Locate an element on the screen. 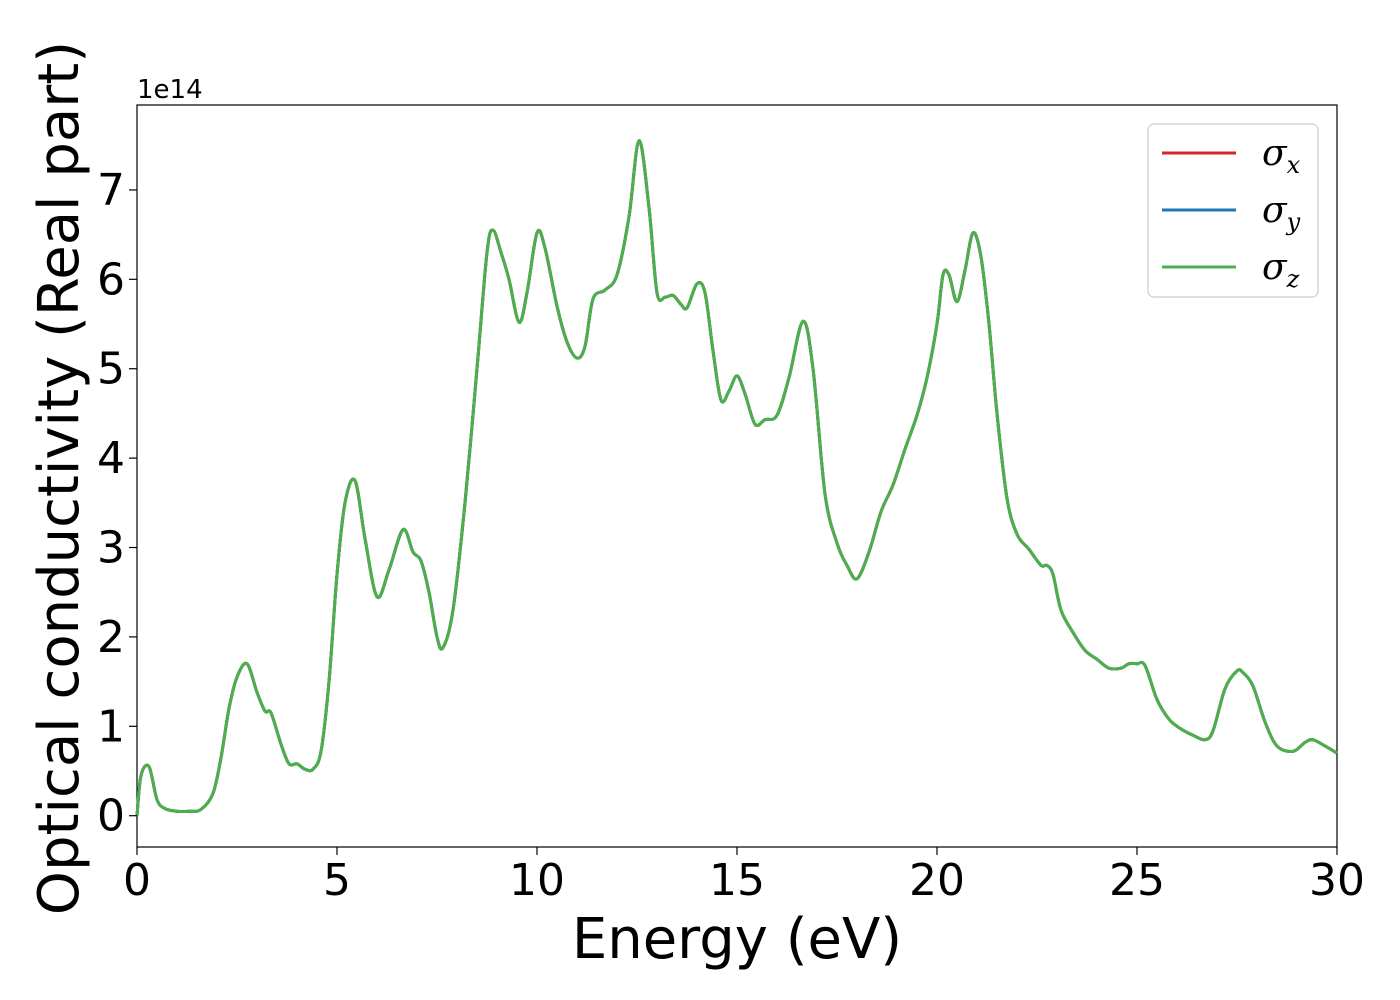 The width and height of the screenshot is (1400, 1000). x-tick-label: 10 is located at coordinates (537, 880).